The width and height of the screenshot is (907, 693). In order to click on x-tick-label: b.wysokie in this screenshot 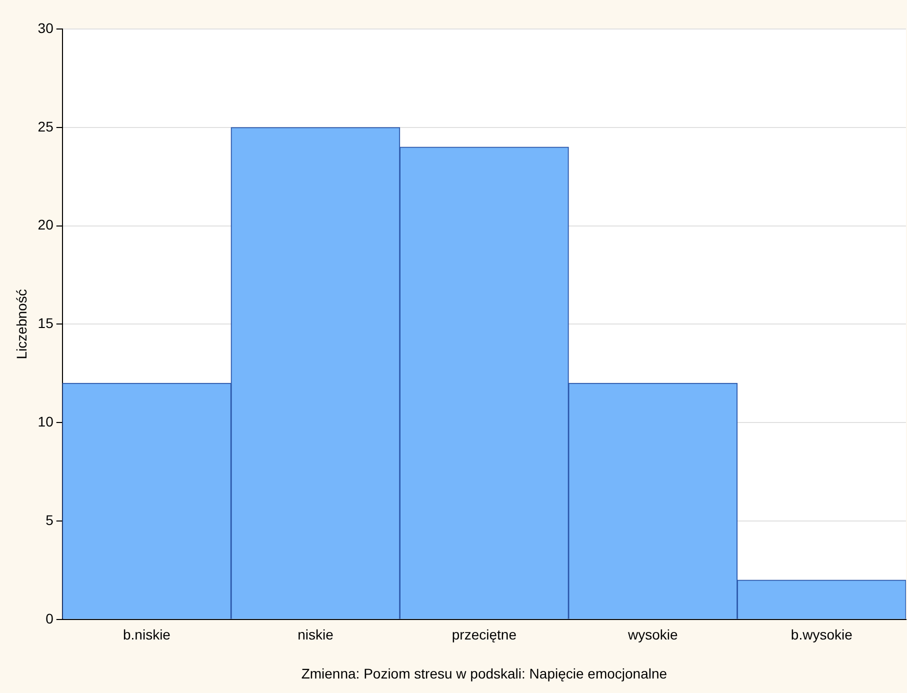, I will do `click(821, 634)`.